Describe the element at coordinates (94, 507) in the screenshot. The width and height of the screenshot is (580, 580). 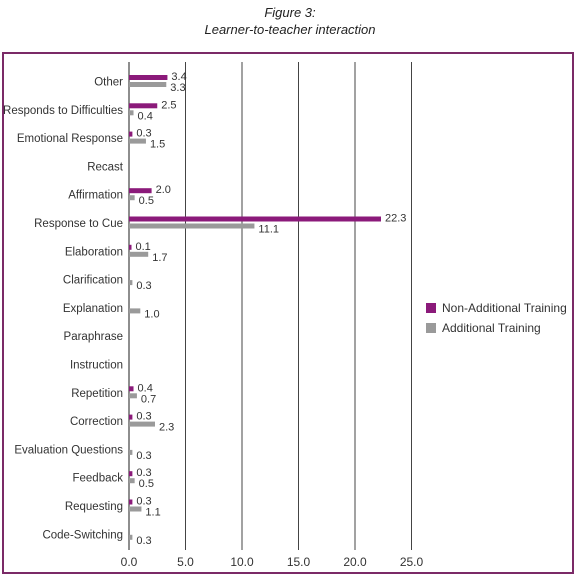
I see `category-label: Requesting` at that location.